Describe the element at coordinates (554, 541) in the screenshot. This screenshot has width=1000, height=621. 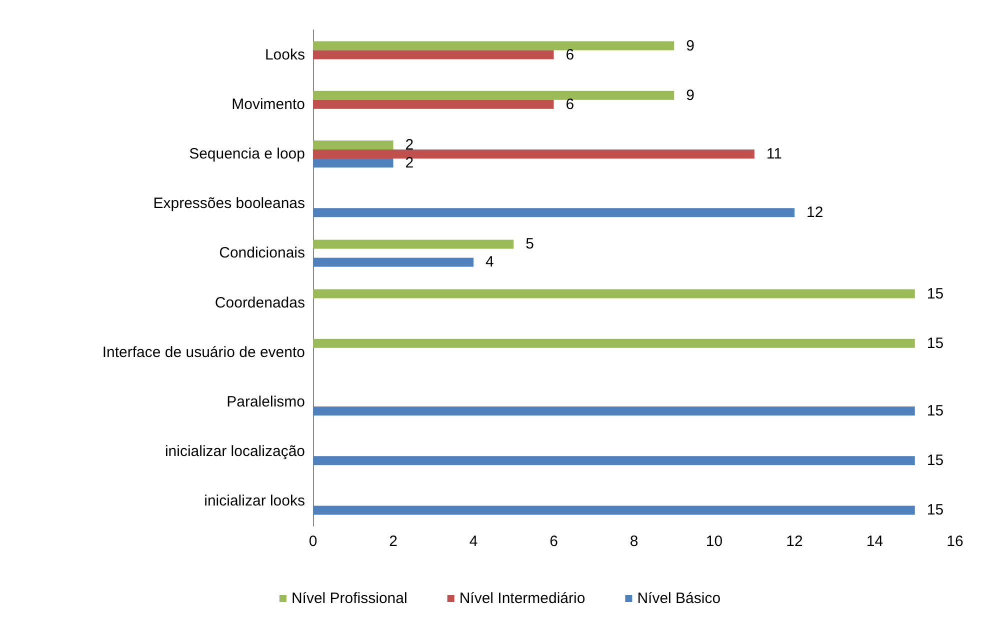
I see `x-tick-label: 6` at that location.